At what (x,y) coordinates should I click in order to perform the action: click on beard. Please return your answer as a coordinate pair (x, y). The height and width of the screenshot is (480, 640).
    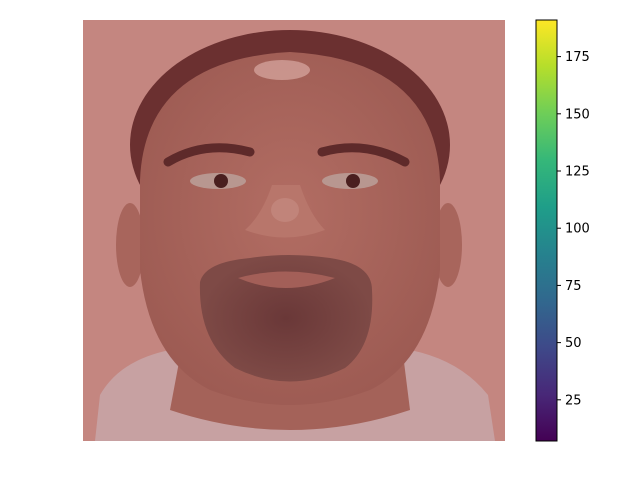
    Looking at the image, I should click on (286, 318).